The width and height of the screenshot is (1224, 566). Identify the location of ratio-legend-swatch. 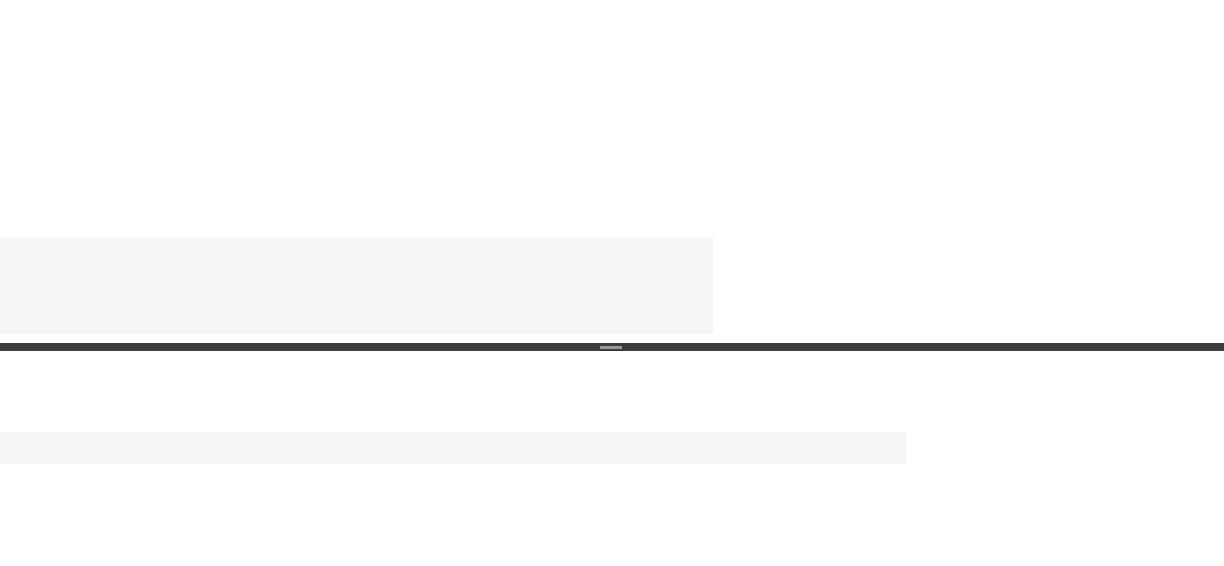
(322, 447).